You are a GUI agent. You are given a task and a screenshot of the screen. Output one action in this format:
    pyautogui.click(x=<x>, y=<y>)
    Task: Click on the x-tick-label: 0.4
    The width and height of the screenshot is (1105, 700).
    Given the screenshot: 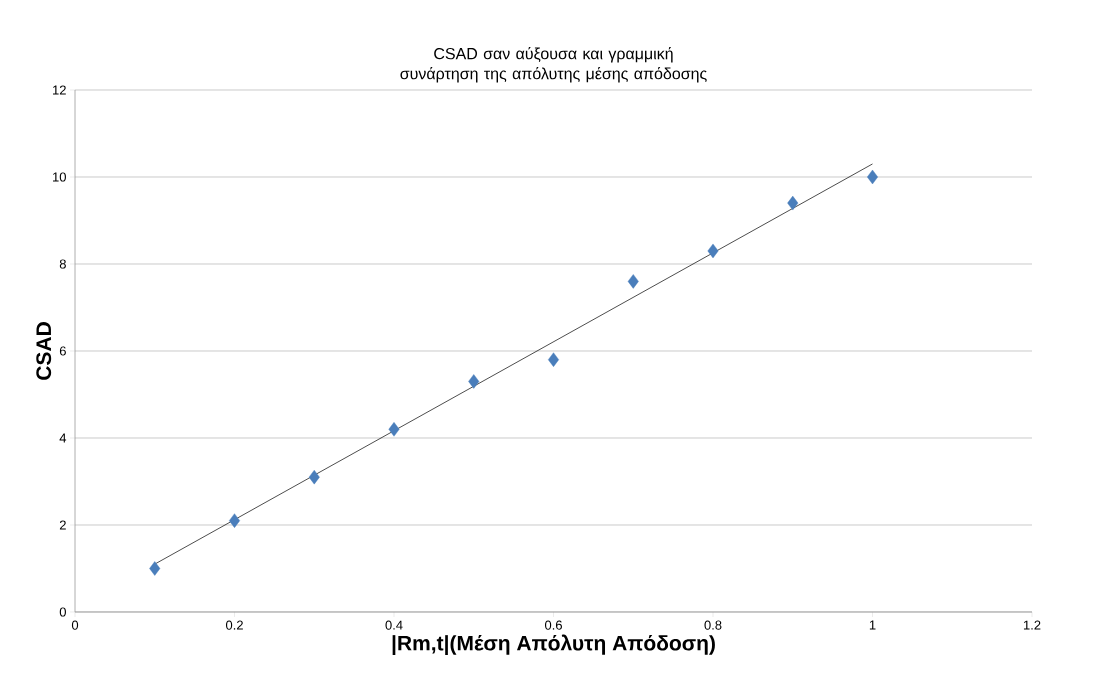 What is the action you would take?
    pyautogui.click(x=394, y=625)
    